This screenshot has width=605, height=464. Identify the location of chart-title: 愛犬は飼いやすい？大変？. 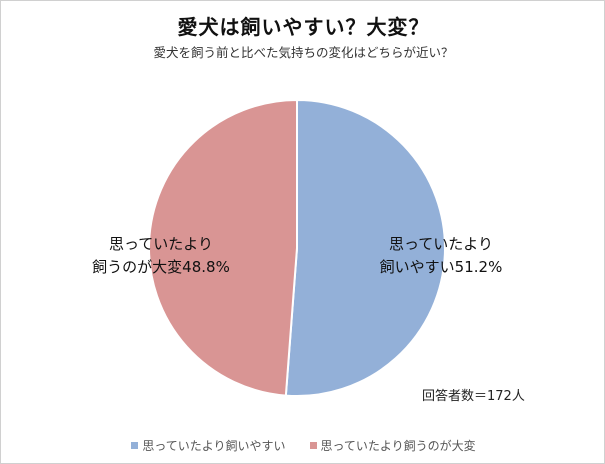
(303, 27).